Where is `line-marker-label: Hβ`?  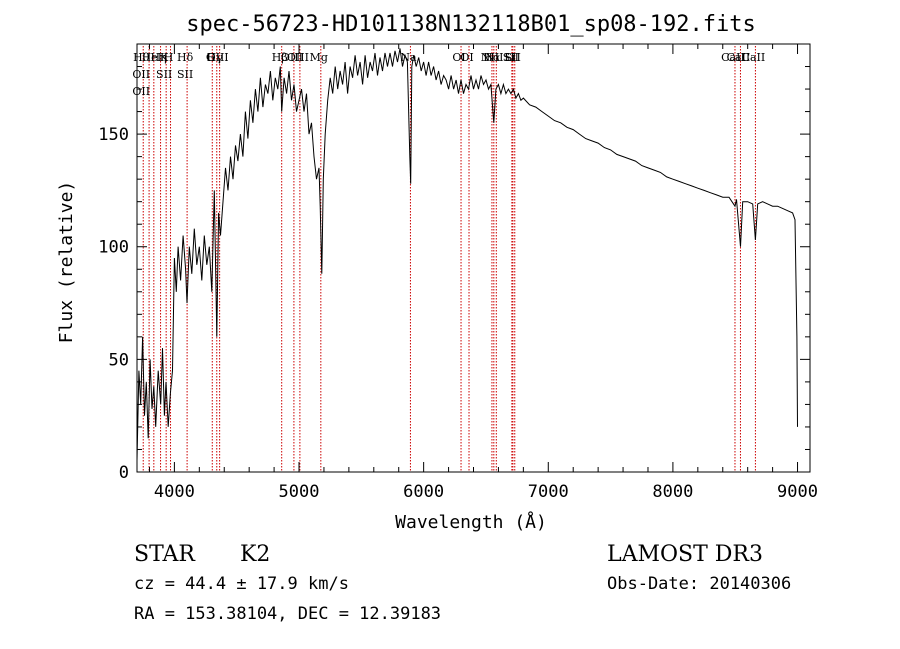
line-marker-label: Hβ is located at coordinates (280, 57).